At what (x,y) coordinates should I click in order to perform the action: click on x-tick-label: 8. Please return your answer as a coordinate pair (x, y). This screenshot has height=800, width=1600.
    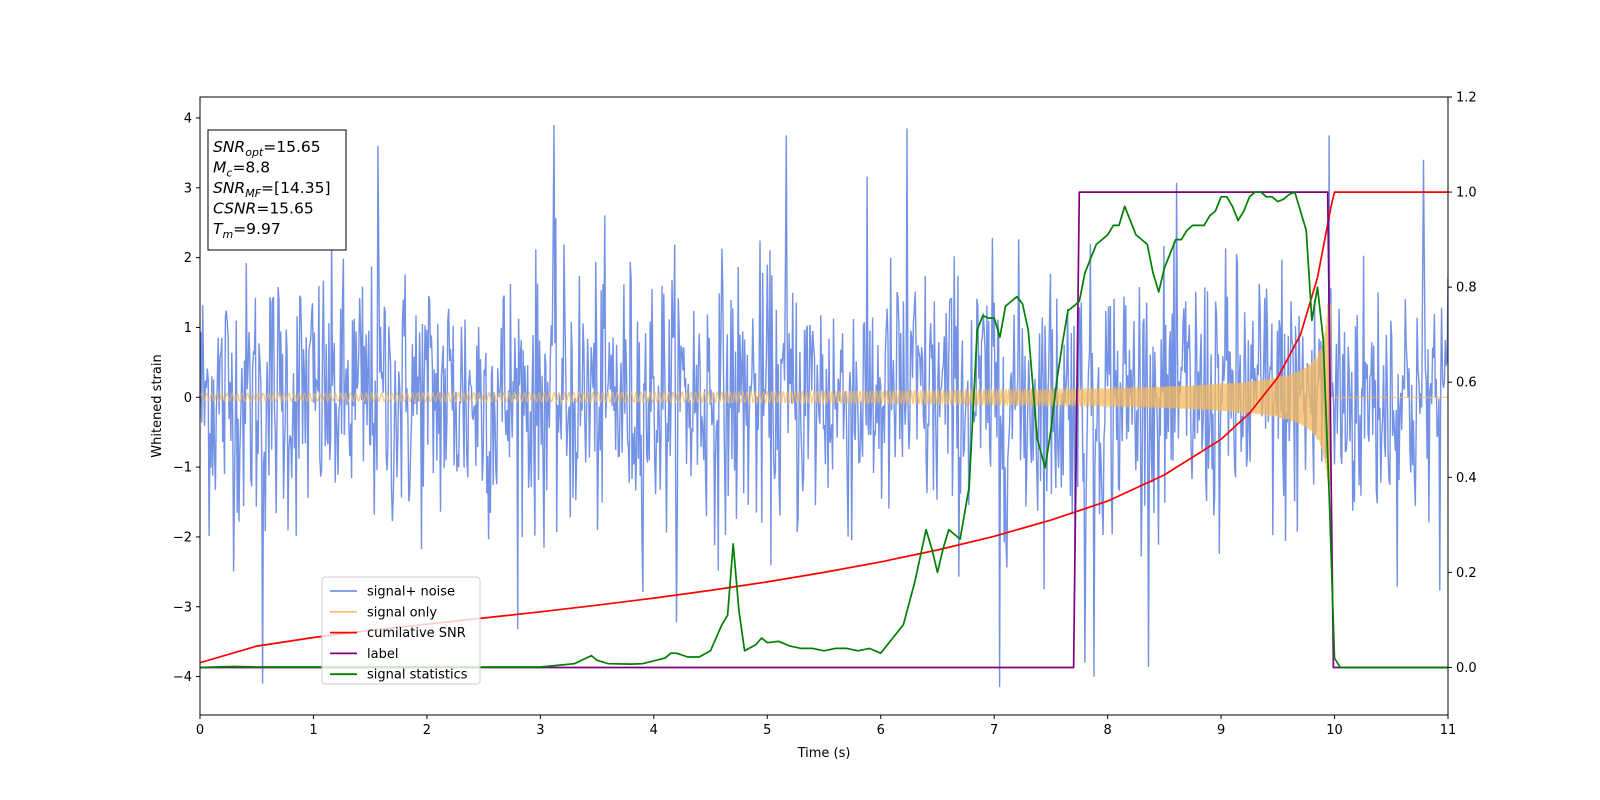
    Looking at the image, I should click on (1107, 730).